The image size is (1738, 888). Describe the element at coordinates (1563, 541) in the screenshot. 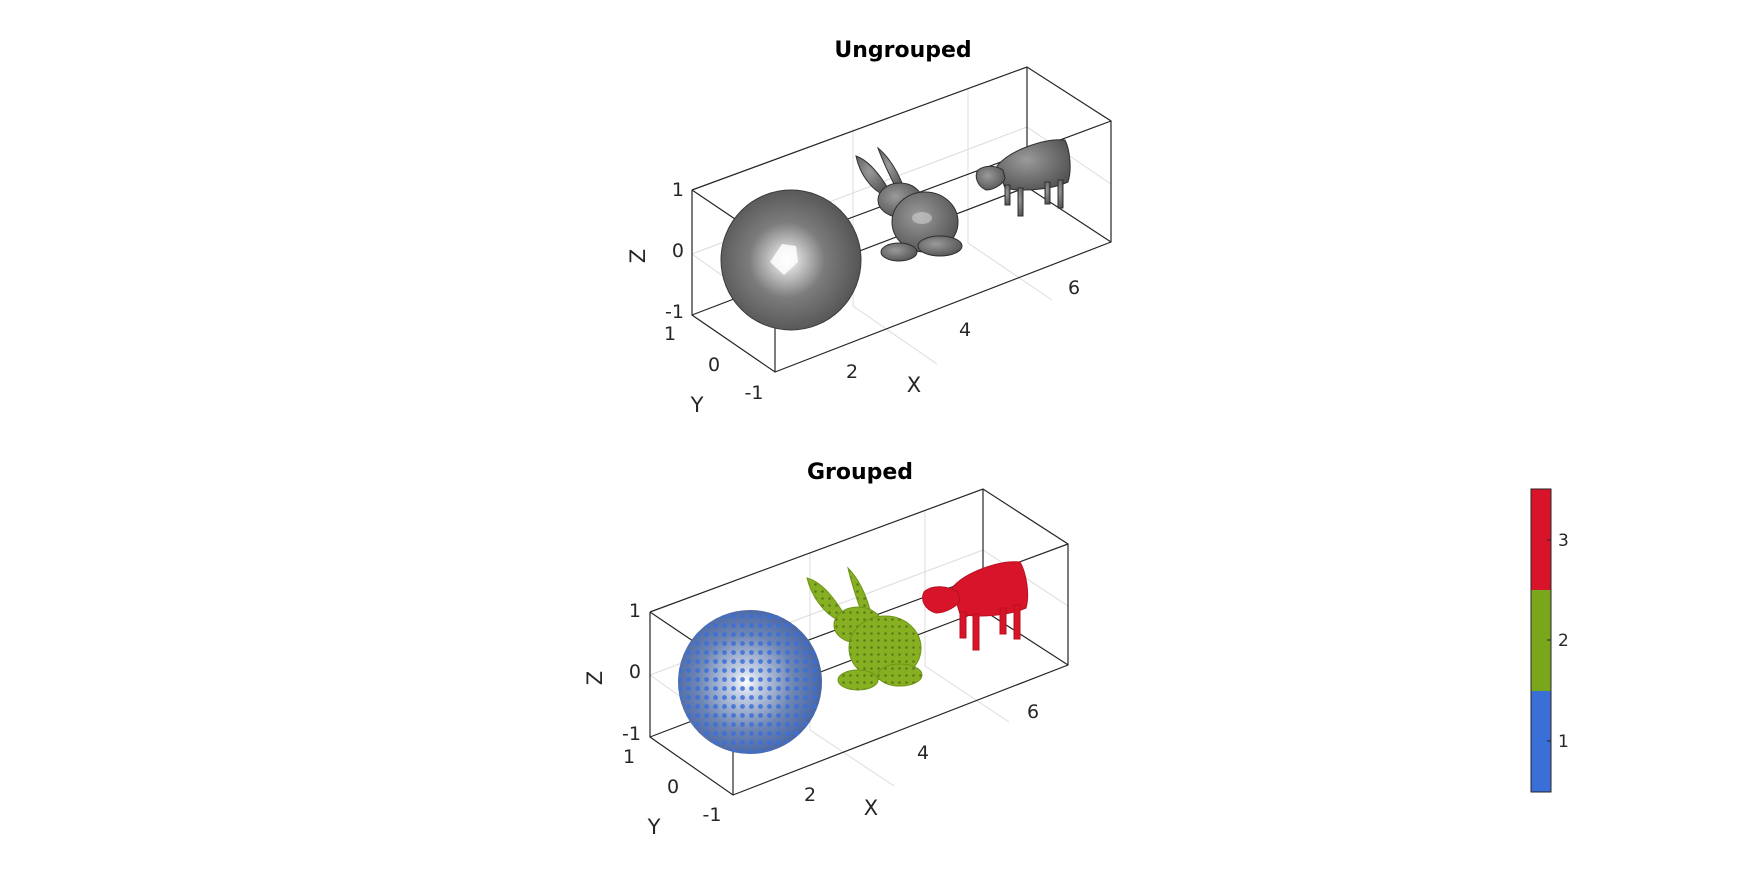

I see `colorbar-tick-label: 3` at that location.